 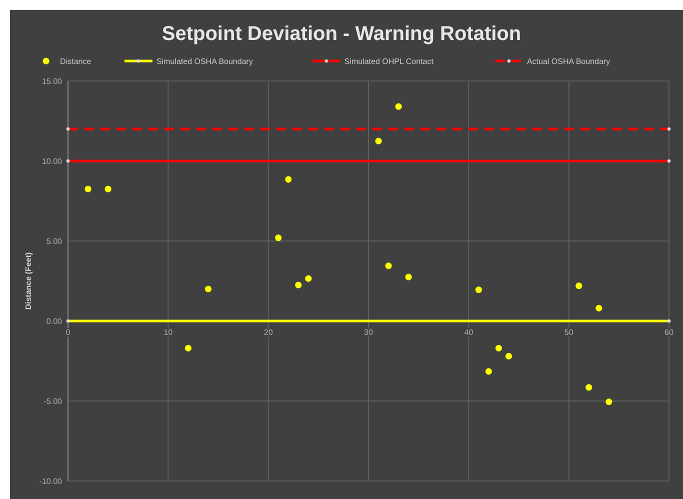 What do you see at coordinates (204, 61) in the screenshot?
I see `legend-label: Simulated OSHA Boundary` at bounding box center [204, 61].